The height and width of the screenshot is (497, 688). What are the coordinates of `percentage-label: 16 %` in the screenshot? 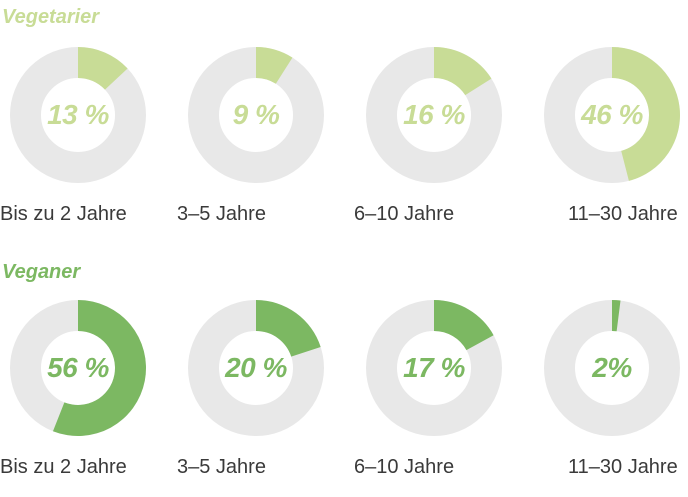 It's located at (434, 114).